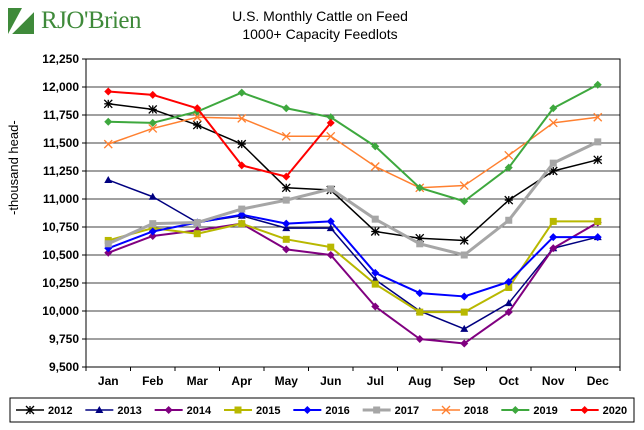 The height and width of the screenshot is (430, 644). Describe the element at coordinates (320, 34) in the screenshot. I see `chart-subtitle: 1000+ Capacity Feedlots` at that location.